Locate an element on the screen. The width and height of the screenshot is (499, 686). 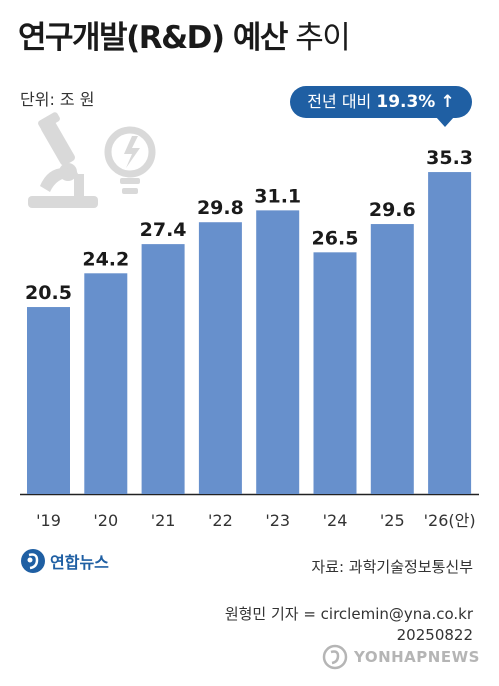
value-label-5: 26.5 is located at coordinates (335, 238).